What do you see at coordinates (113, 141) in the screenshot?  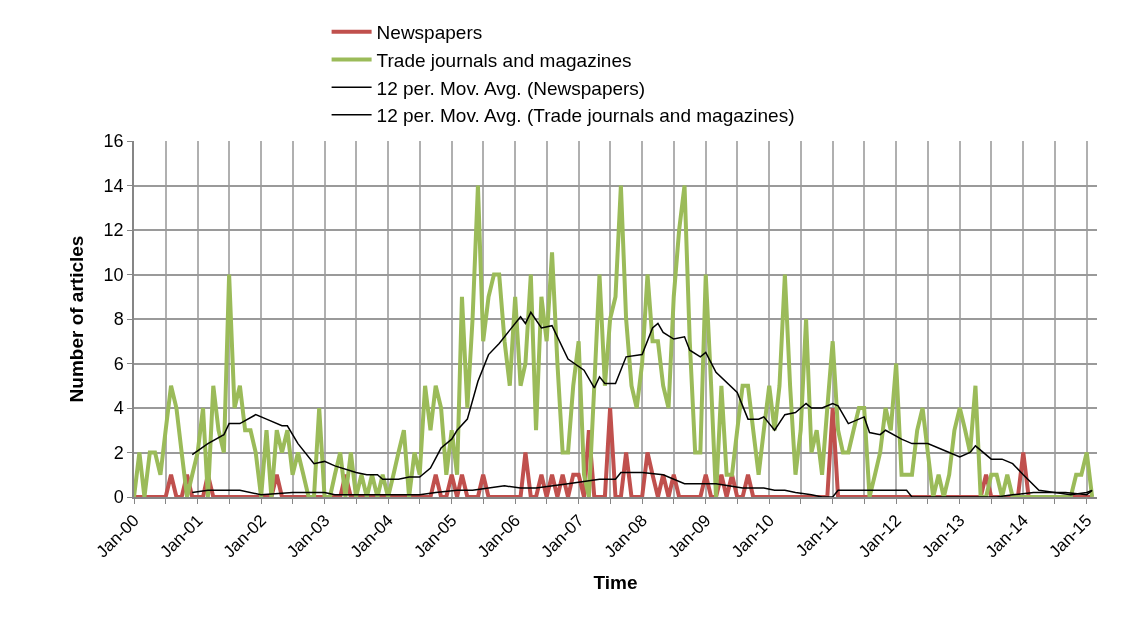 I see `y-tick-label: 16` at bounding box center [113, 141].